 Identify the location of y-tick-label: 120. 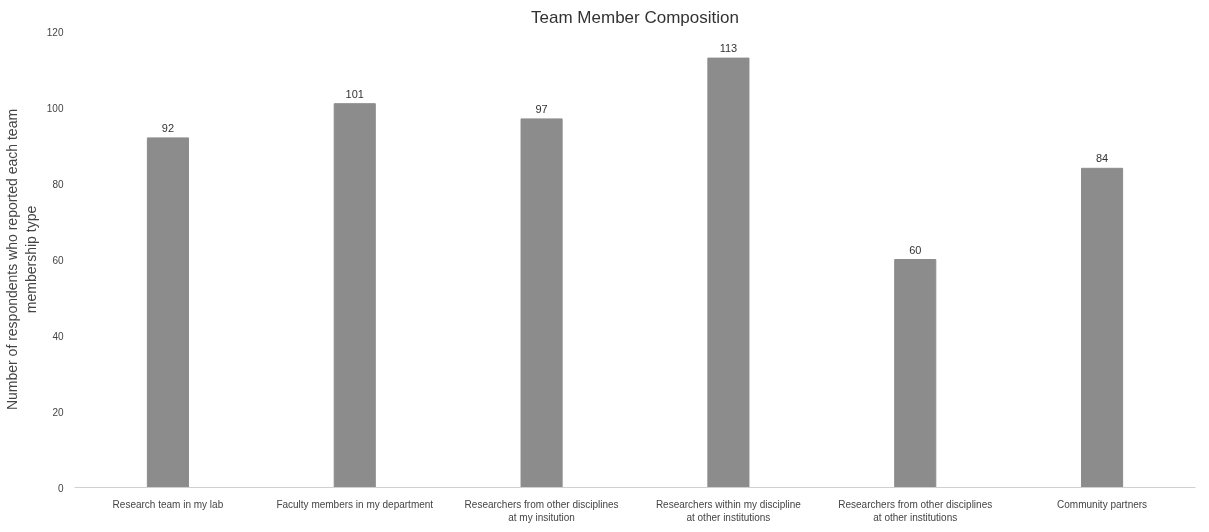
(55, 32).